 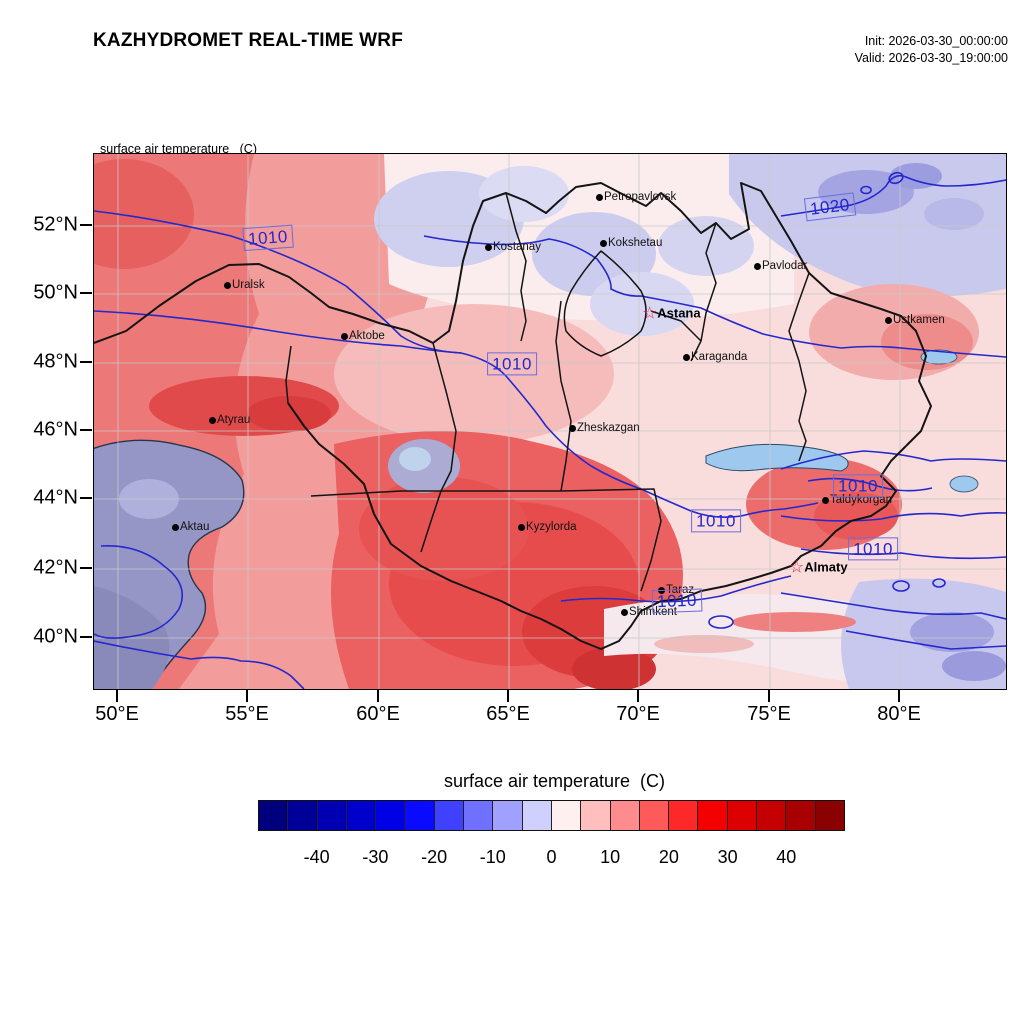 What do you see at coordinates (316, 857) in the screenshot?
I see `colorbar-tick-label: -40` at bounding box center [316, 857].